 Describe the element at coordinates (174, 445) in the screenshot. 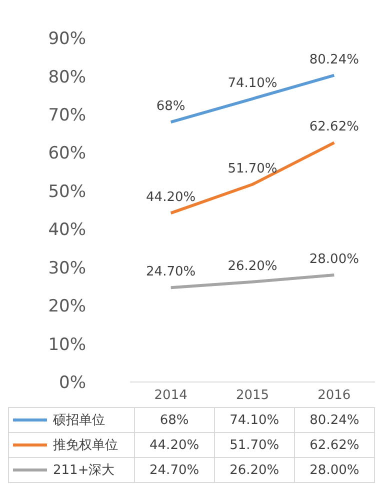

I see `data-label: 44.20%` at that location.